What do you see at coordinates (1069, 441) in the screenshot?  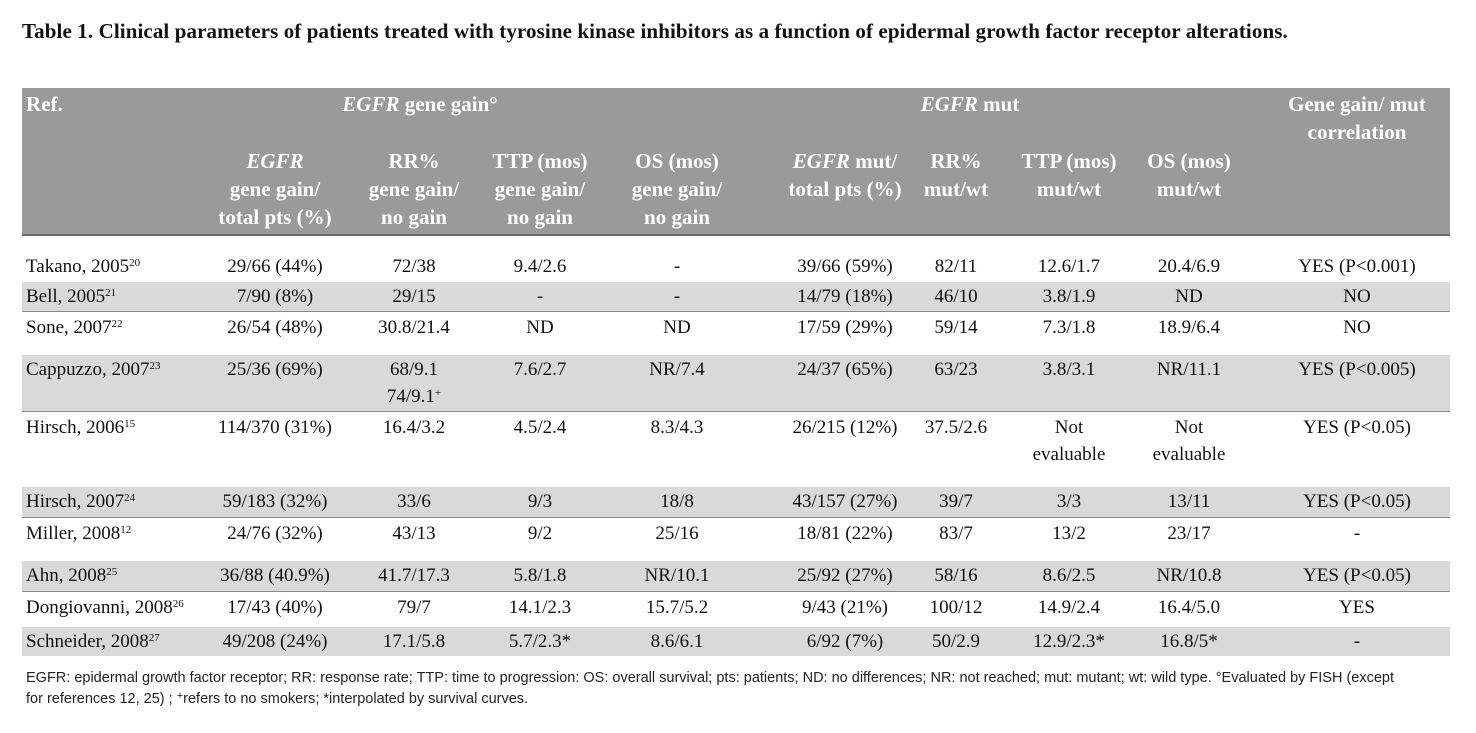 I see `ttp-mut-cell: Not evaluable` at bounding box center [1069, 441].